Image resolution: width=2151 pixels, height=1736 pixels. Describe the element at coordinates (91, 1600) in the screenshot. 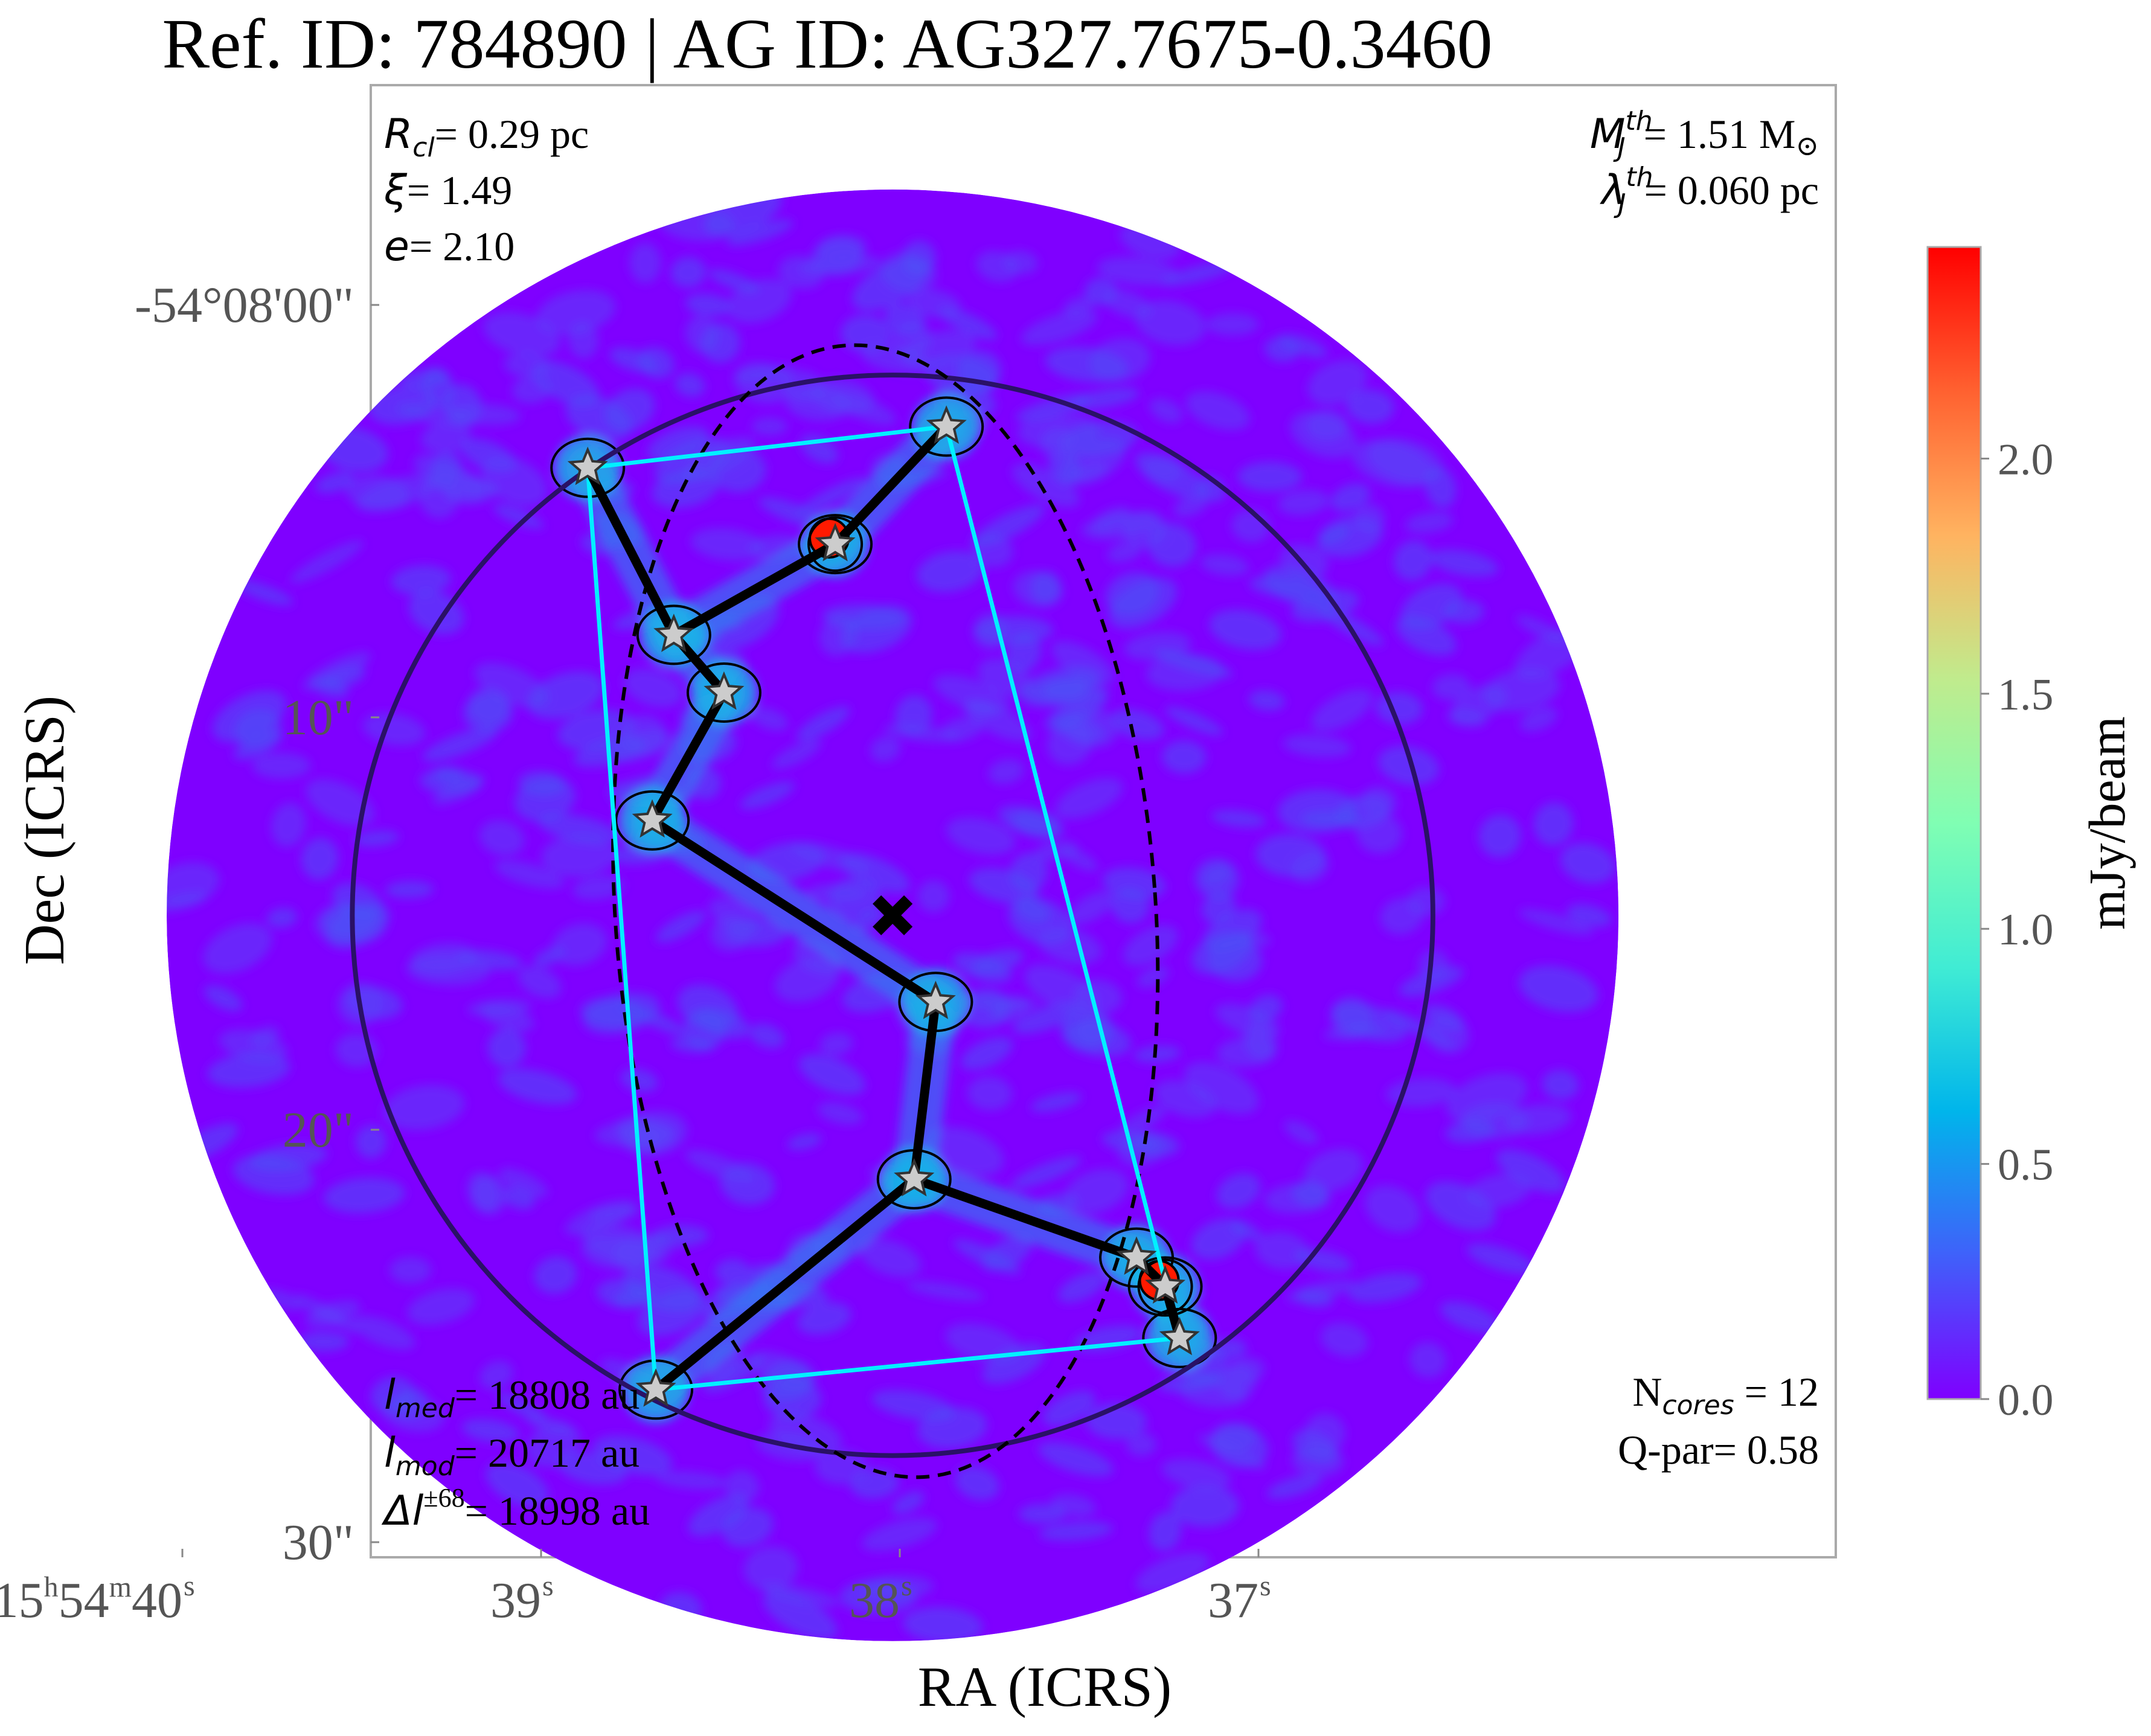

I see `x-tick-label: 15h54m40` at that location.